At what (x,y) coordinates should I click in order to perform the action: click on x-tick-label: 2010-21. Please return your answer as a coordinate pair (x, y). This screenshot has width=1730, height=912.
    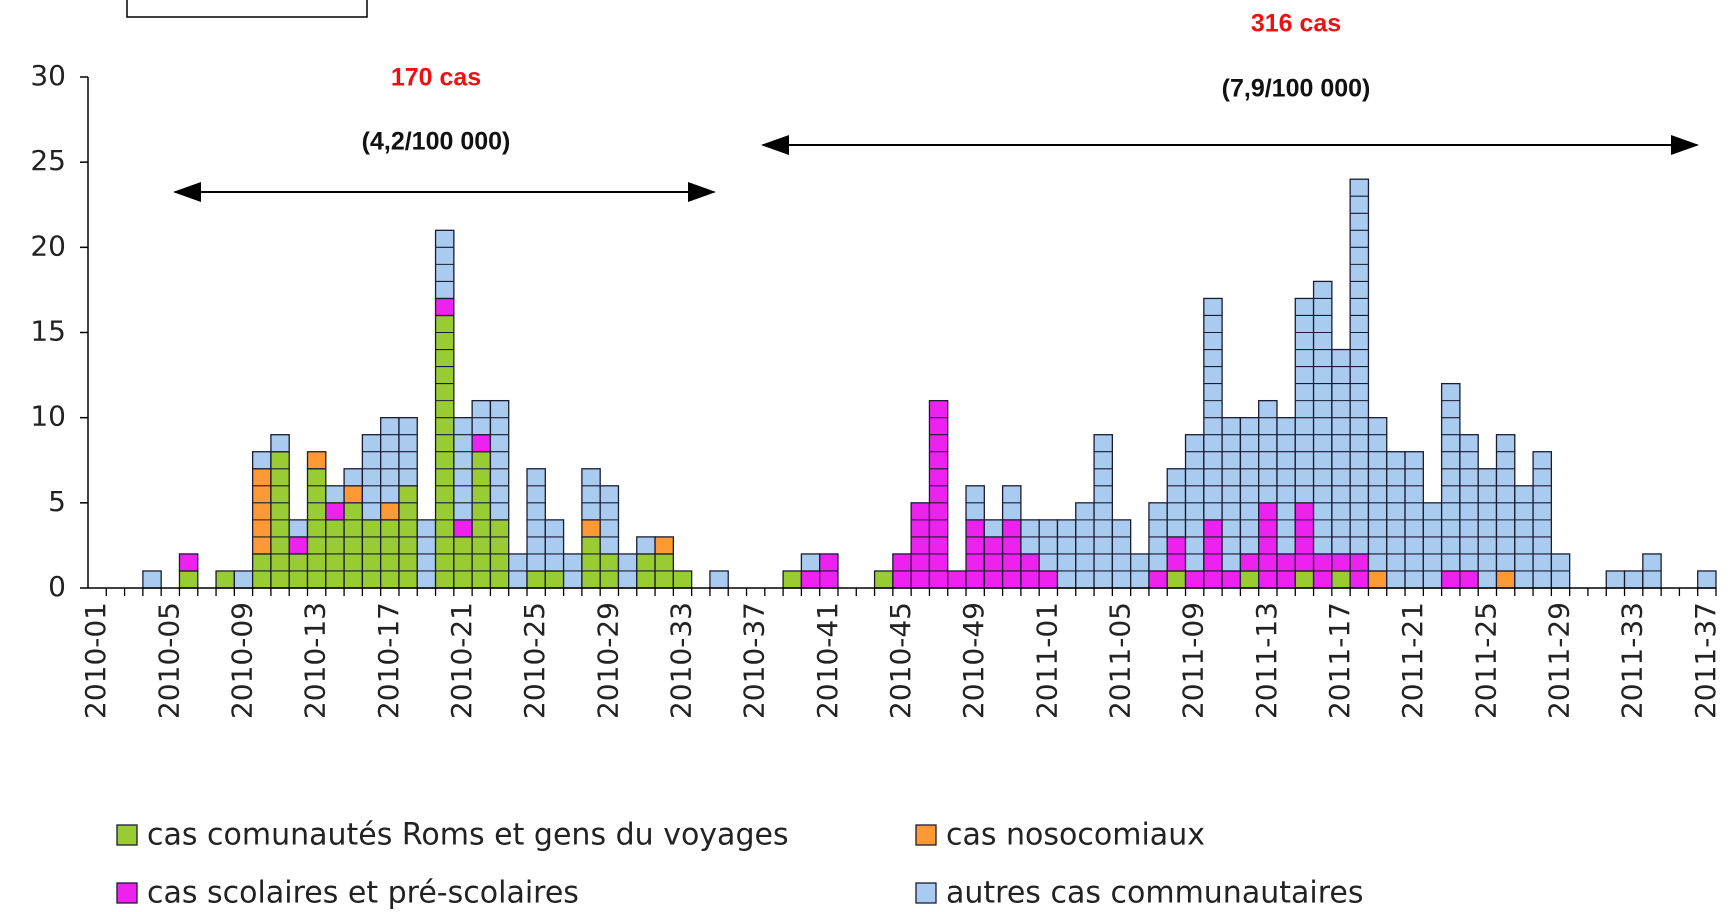
    Looking at the image, I should click on (461, 660).